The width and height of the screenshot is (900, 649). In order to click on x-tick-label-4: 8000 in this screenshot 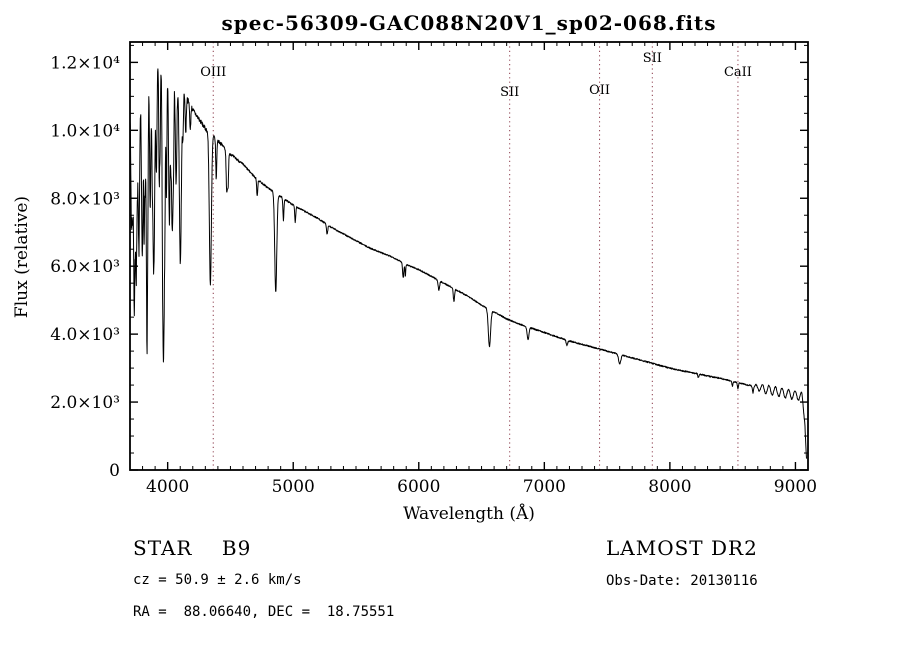, I will do `click(669, 487)`.